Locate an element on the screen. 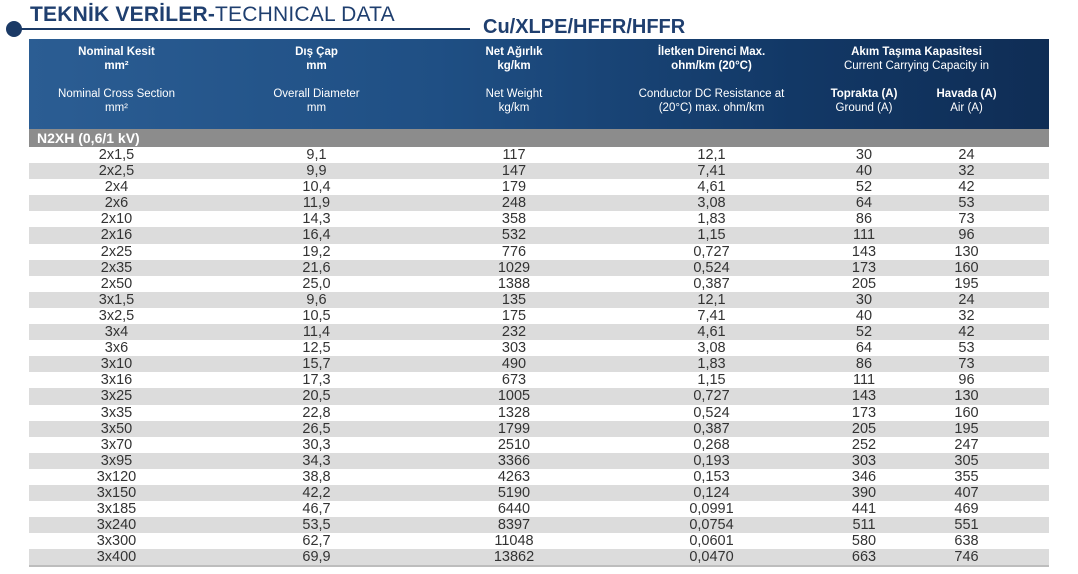  cell-cross-section: 3x1,5 is located at coordinates (116, 299).